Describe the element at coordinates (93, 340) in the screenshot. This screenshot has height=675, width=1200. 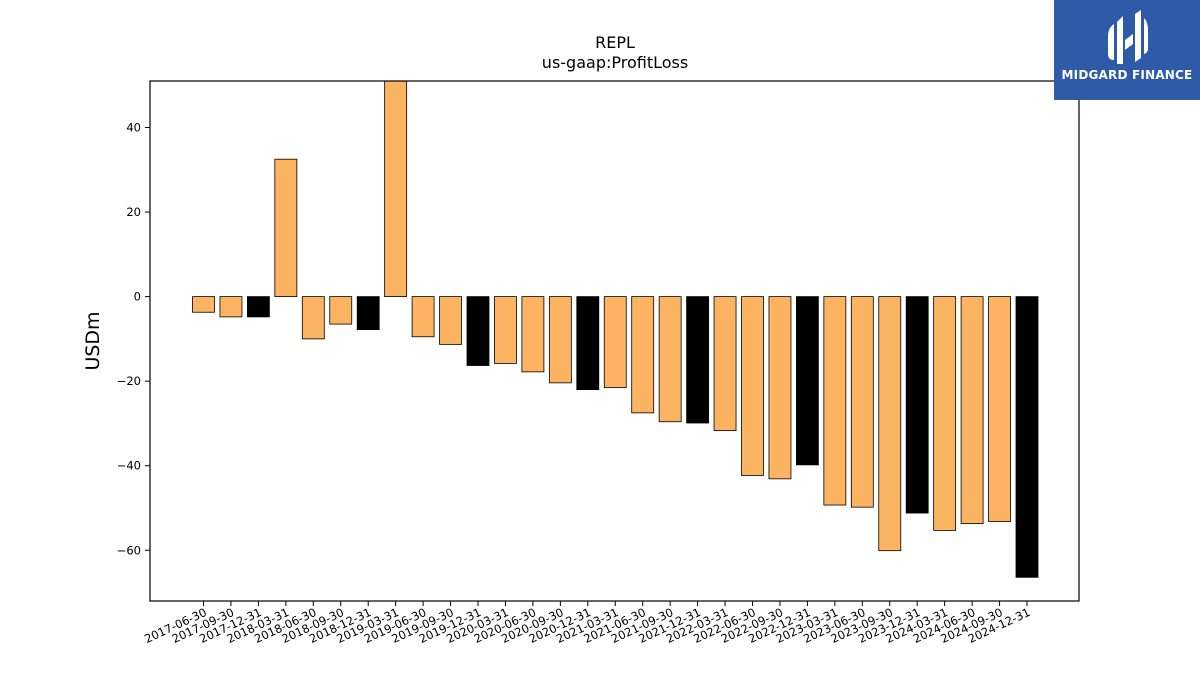
I see `y-axis-label: USDm` at that location.